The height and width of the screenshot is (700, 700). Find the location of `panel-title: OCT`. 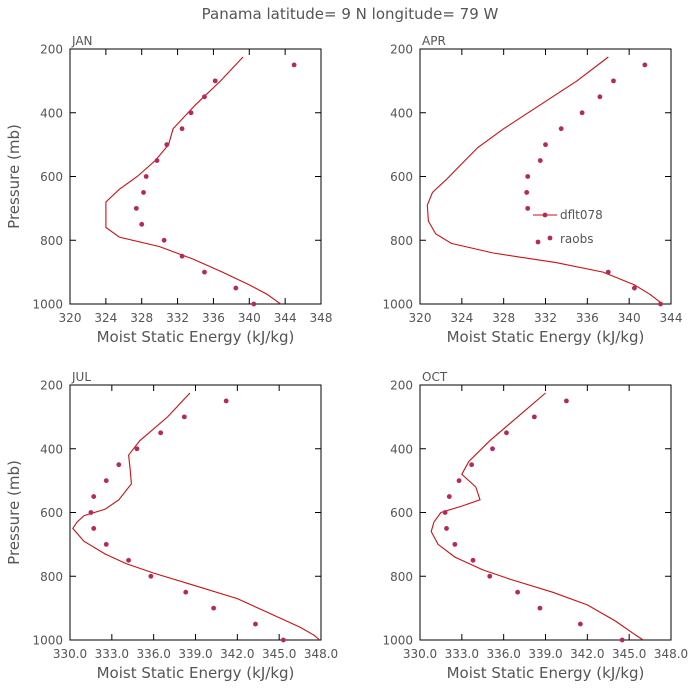

panel-title: OCT is located at coordinates (435, 377).